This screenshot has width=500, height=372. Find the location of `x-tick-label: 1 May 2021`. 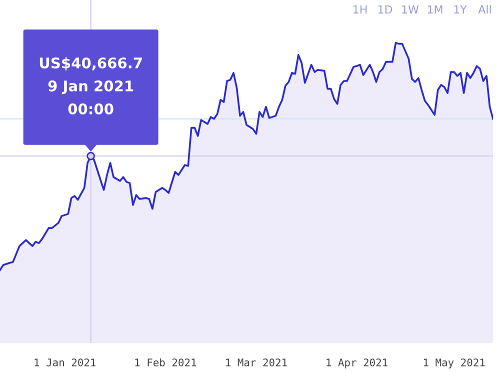

x-tick-label: 1 May 2021 is located at coordinates (454, 363).